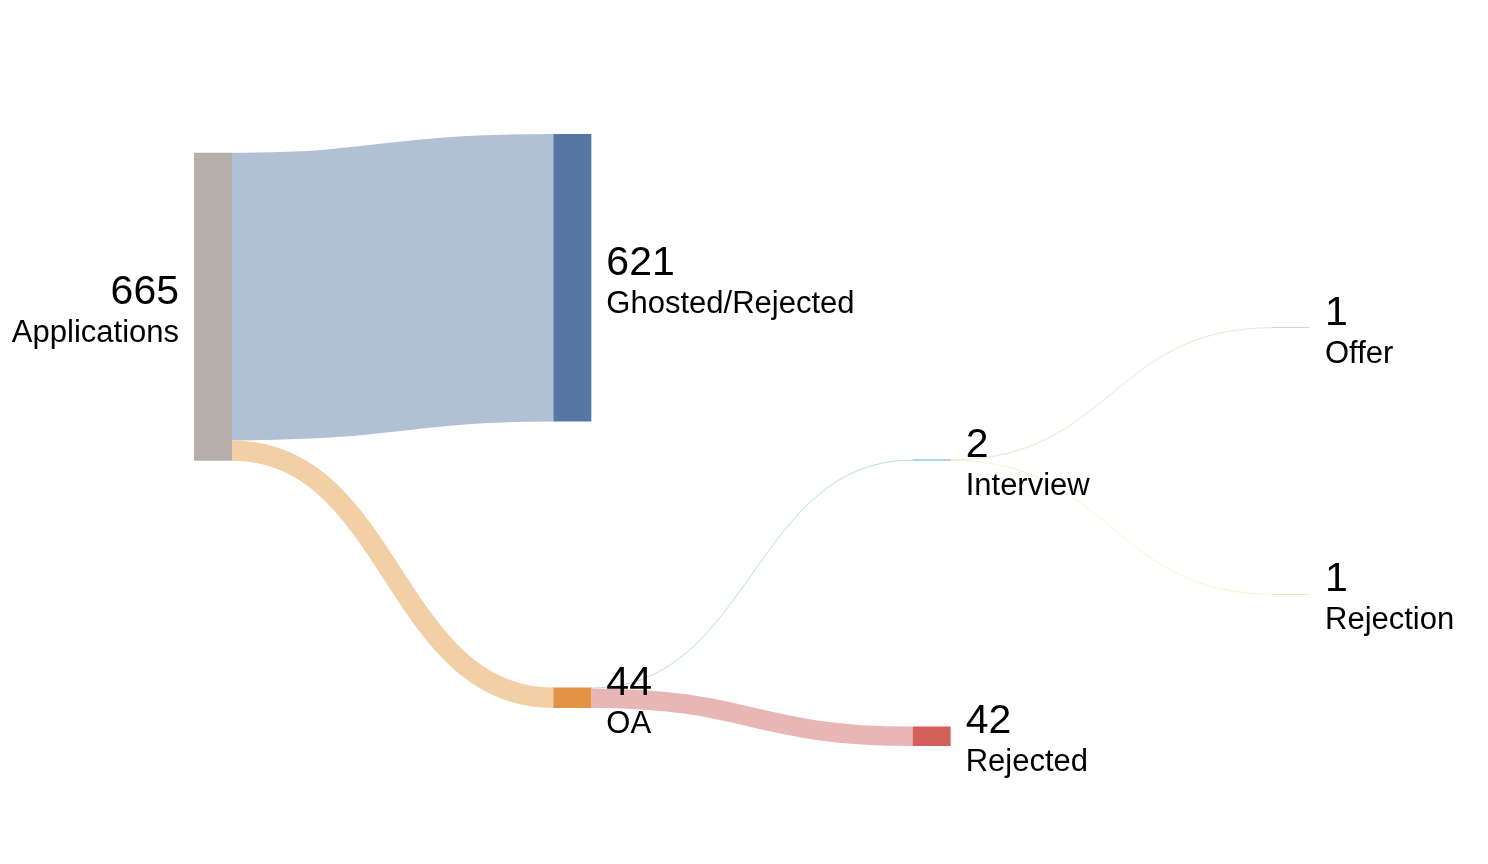 The height and width of the screenshot is (864, 1488). I want to click on data-label: 44, so click(629, 680).